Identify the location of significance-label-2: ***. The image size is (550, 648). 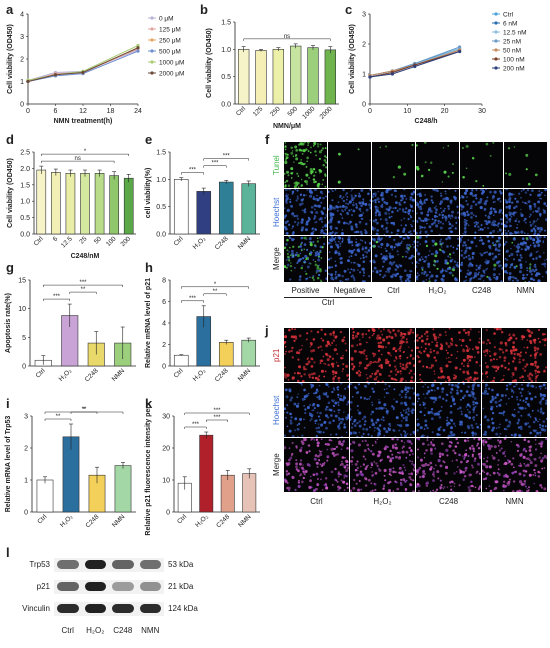
(217, 411).